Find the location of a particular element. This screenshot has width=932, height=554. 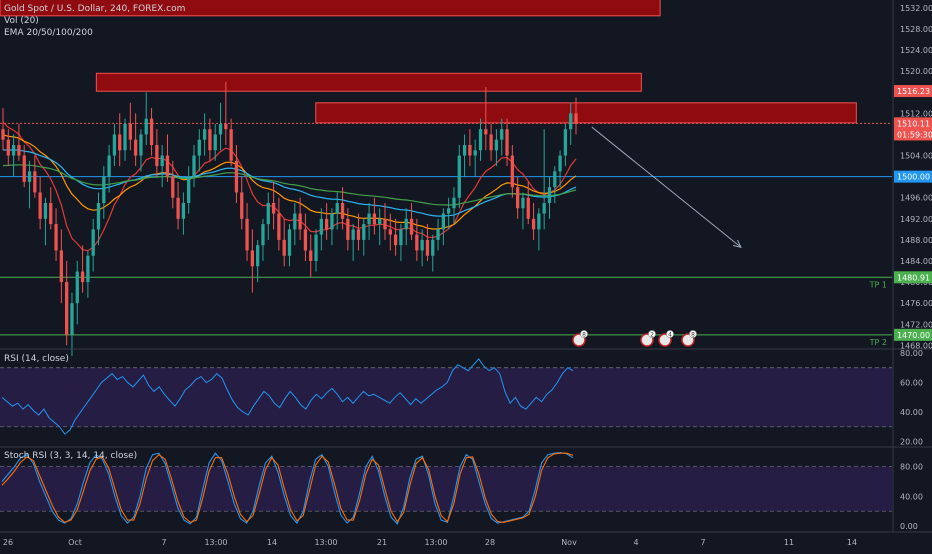

price-tick-label: 1528.00 is located at coordinates (916, 29).